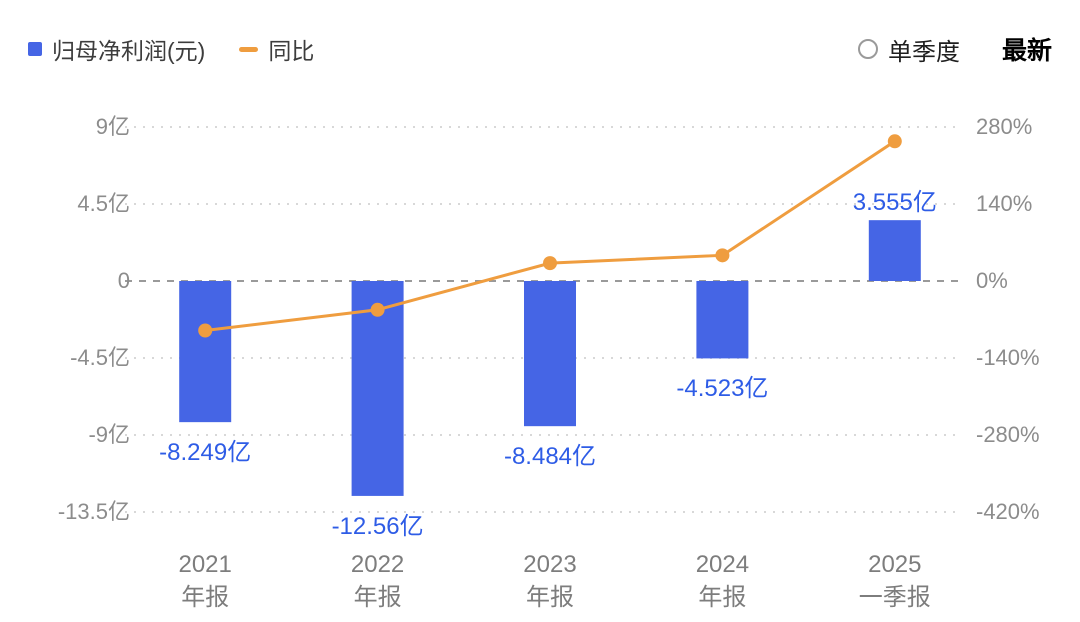 This screenshot has width=1080, height=622. I want to click on chart-controls: 单季度 最新, so click(954, 49).